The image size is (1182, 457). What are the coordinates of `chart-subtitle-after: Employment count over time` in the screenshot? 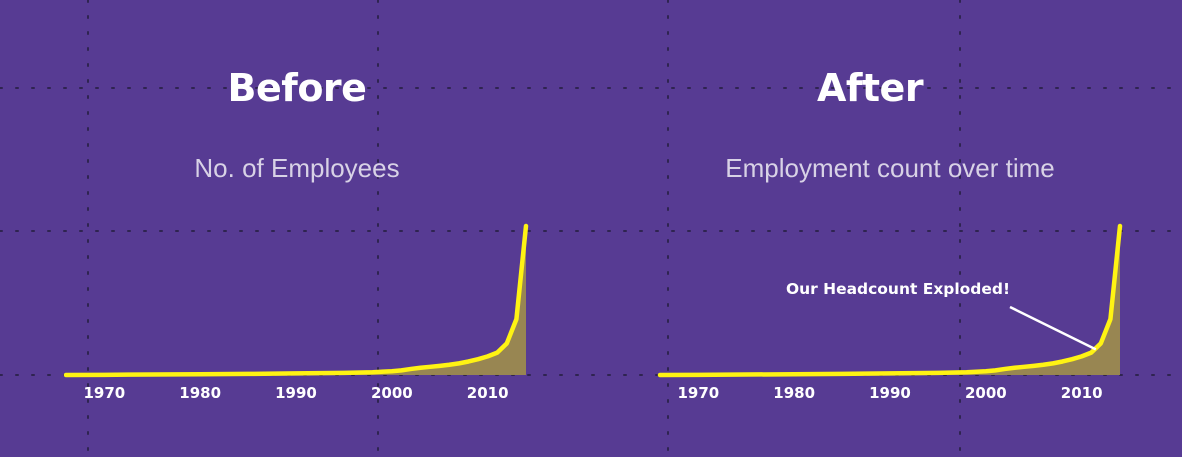 It's located at (890, 168).